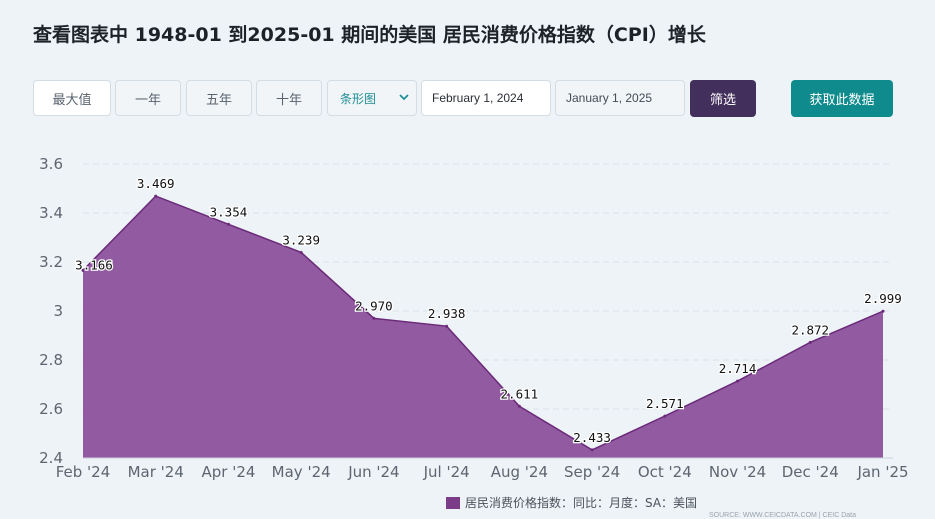 The width and height of the screenshot is (935, 519). I want to click on x-tick-label: Mar '24, so click(156, 472).